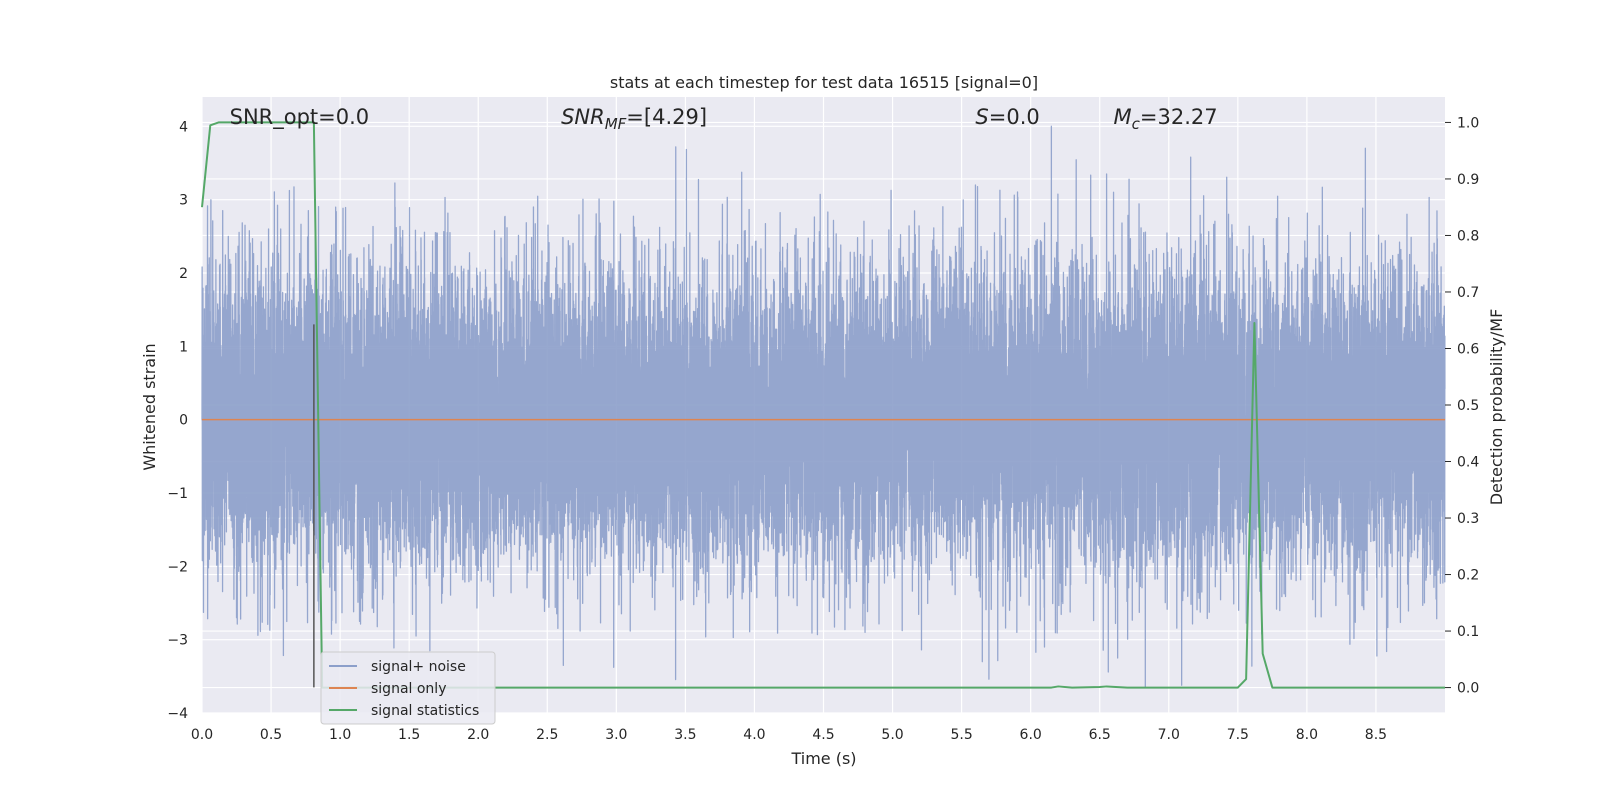 Image resolution: width=1600 pixels, height=800 pixels. What do you see at coordinates (1496, 407) in the screenshot?
I see `y2-axis-label: Detection probability/MF` at bounding box center [1496, 407].